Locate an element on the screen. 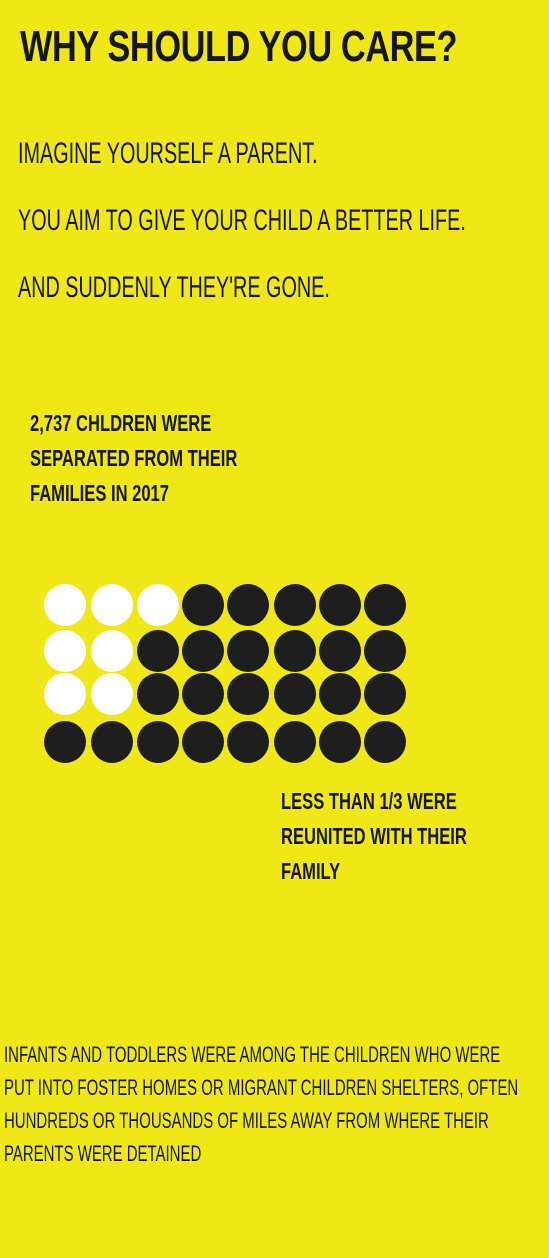  separated-stat-line-3: FAMILIES IN 2017 is located at coordinates (99, 493).